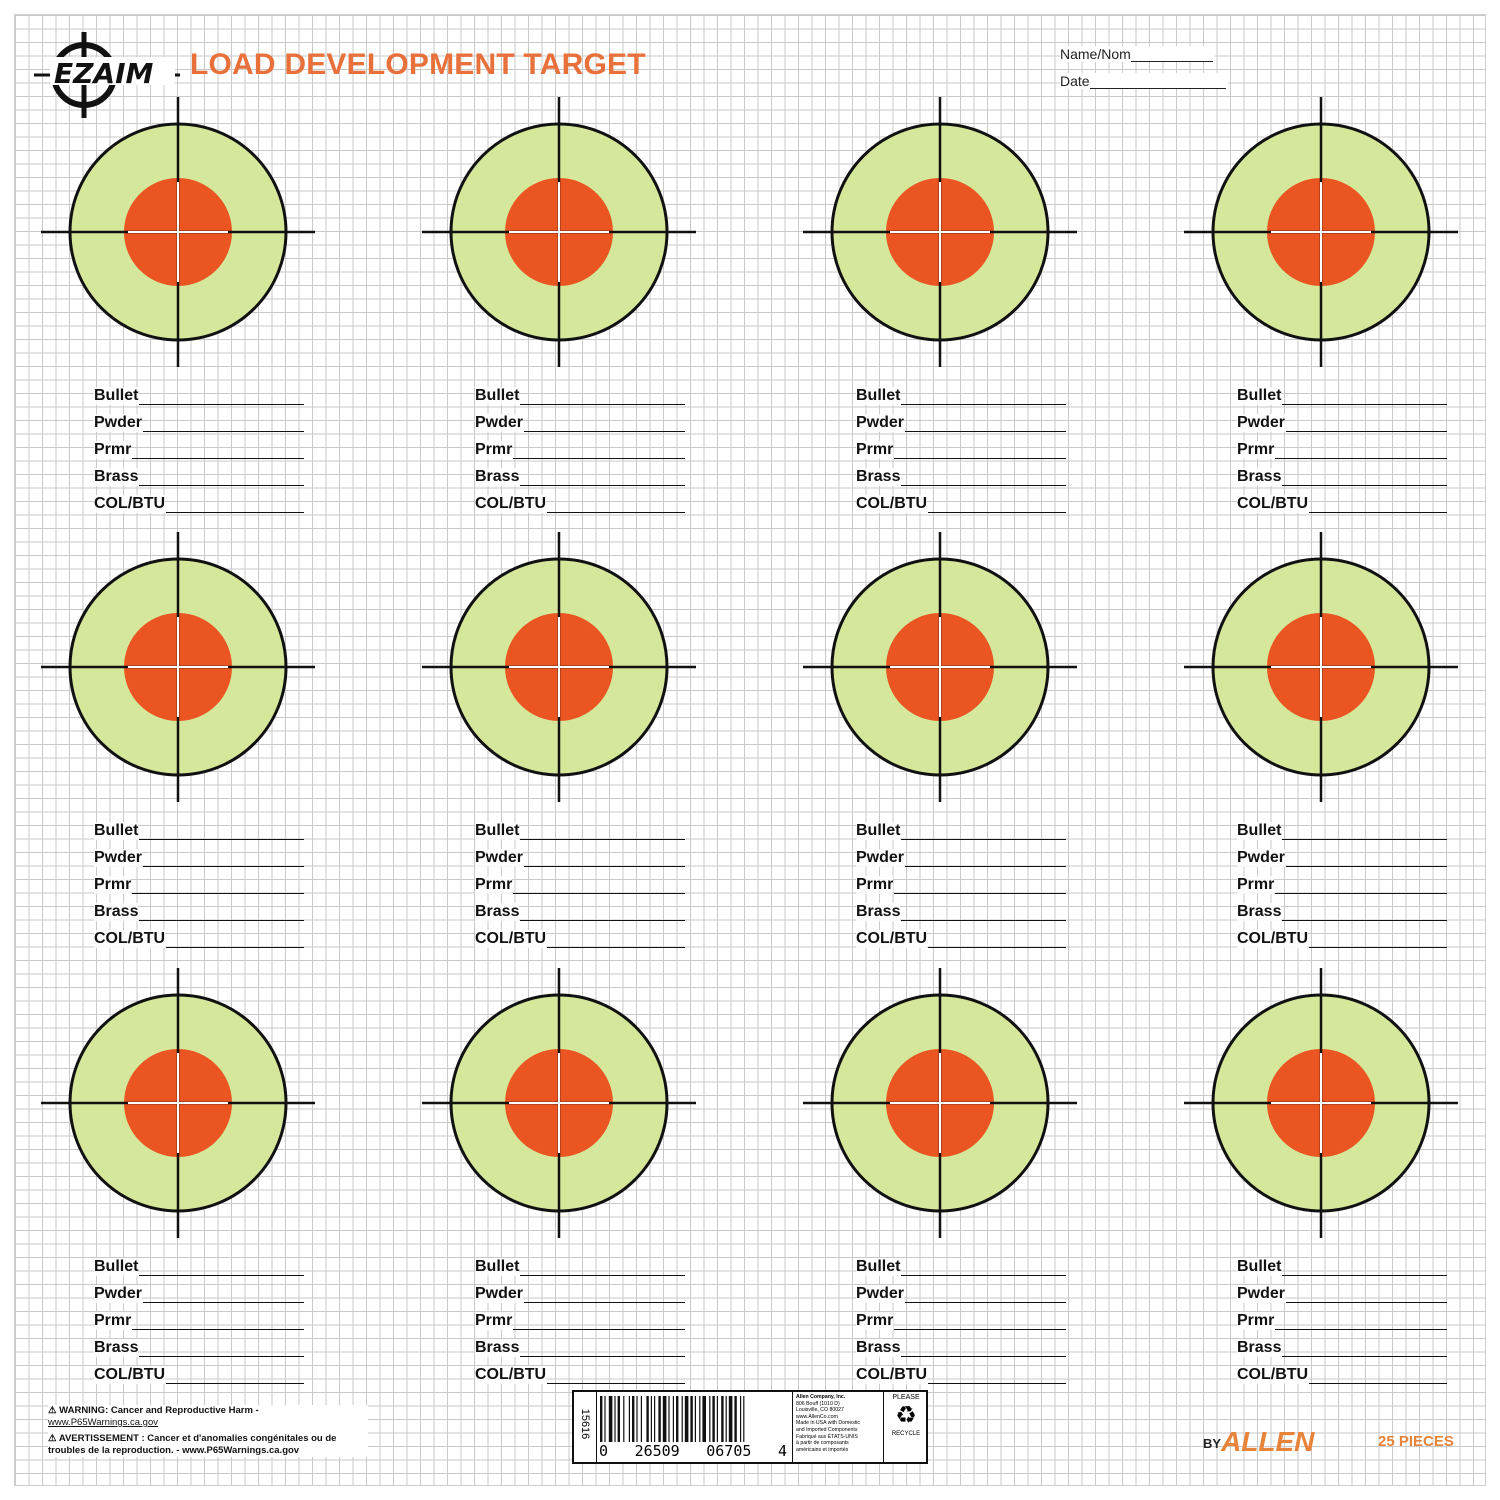  I want to click on target-bullseye, so click(940, 232).